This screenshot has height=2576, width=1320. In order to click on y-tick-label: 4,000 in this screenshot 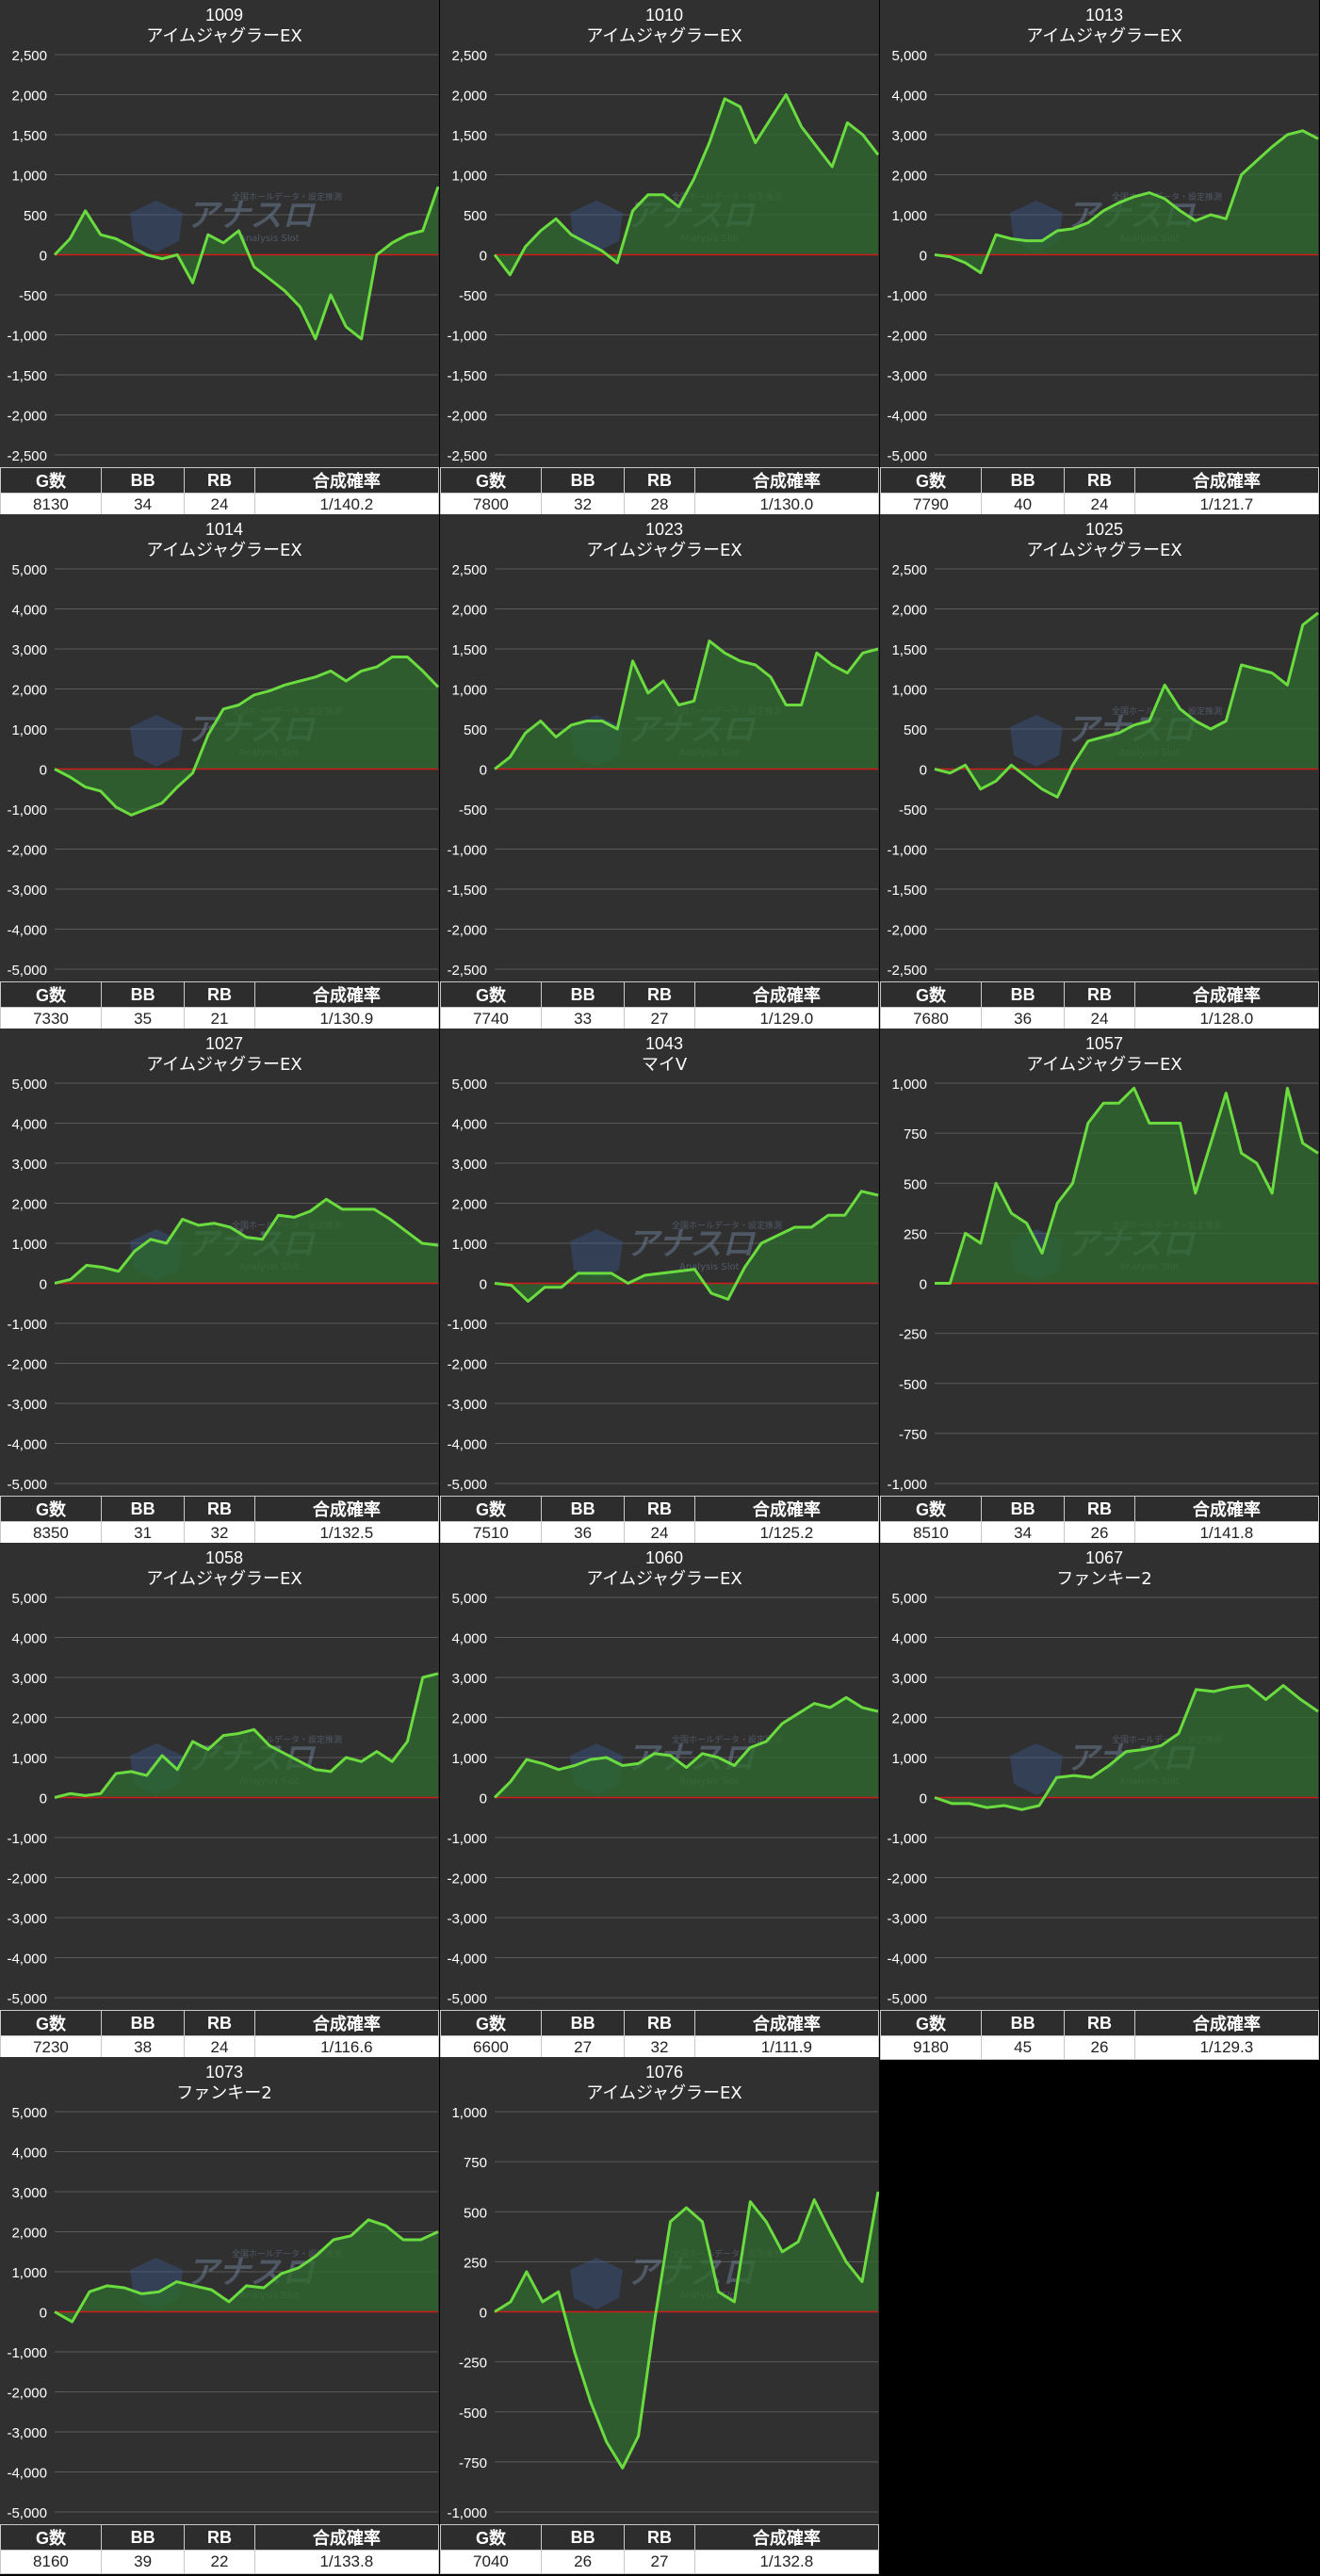, I will do `click(29, 1125)`.